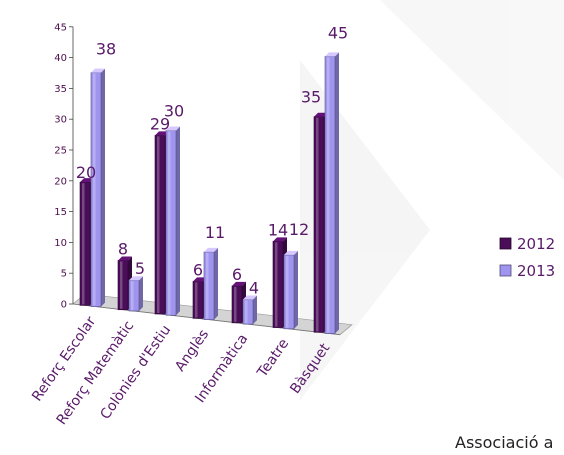 The image size is (564, 455). I want to click on data-label: 38, so click(106, 49).